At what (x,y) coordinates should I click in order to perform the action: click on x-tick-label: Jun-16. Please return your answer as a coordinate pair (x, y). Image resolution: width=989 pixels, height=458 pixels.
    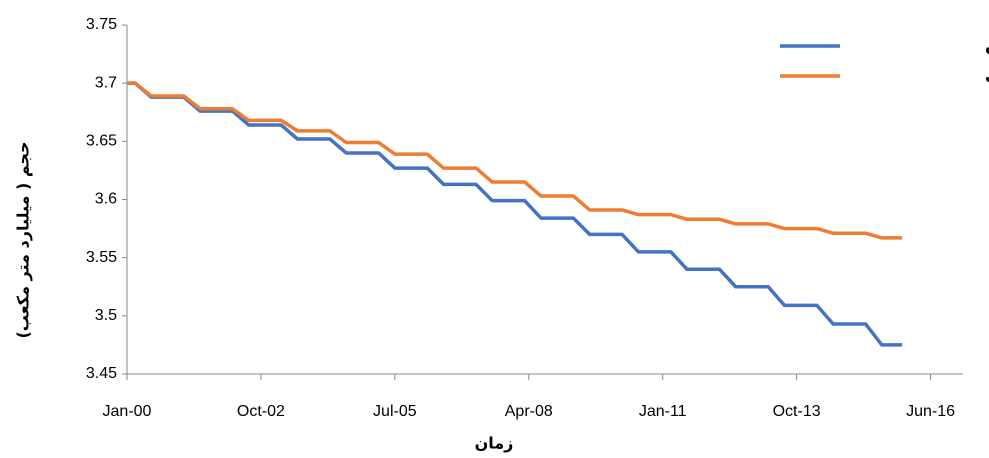
    Looking at the image, I should click on (930, 411).